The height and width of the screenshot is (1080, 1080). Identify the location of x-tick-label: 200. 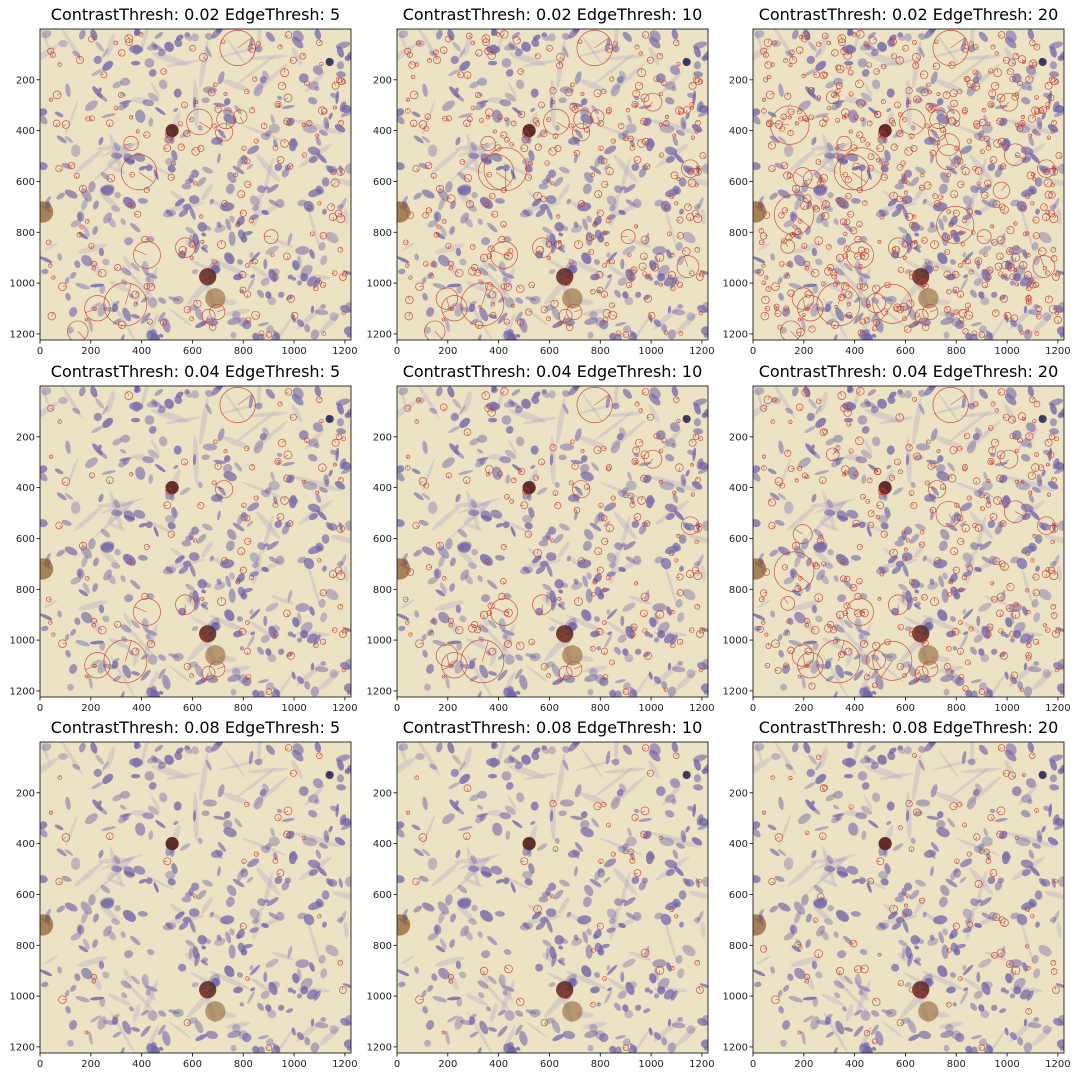
(90, 351).